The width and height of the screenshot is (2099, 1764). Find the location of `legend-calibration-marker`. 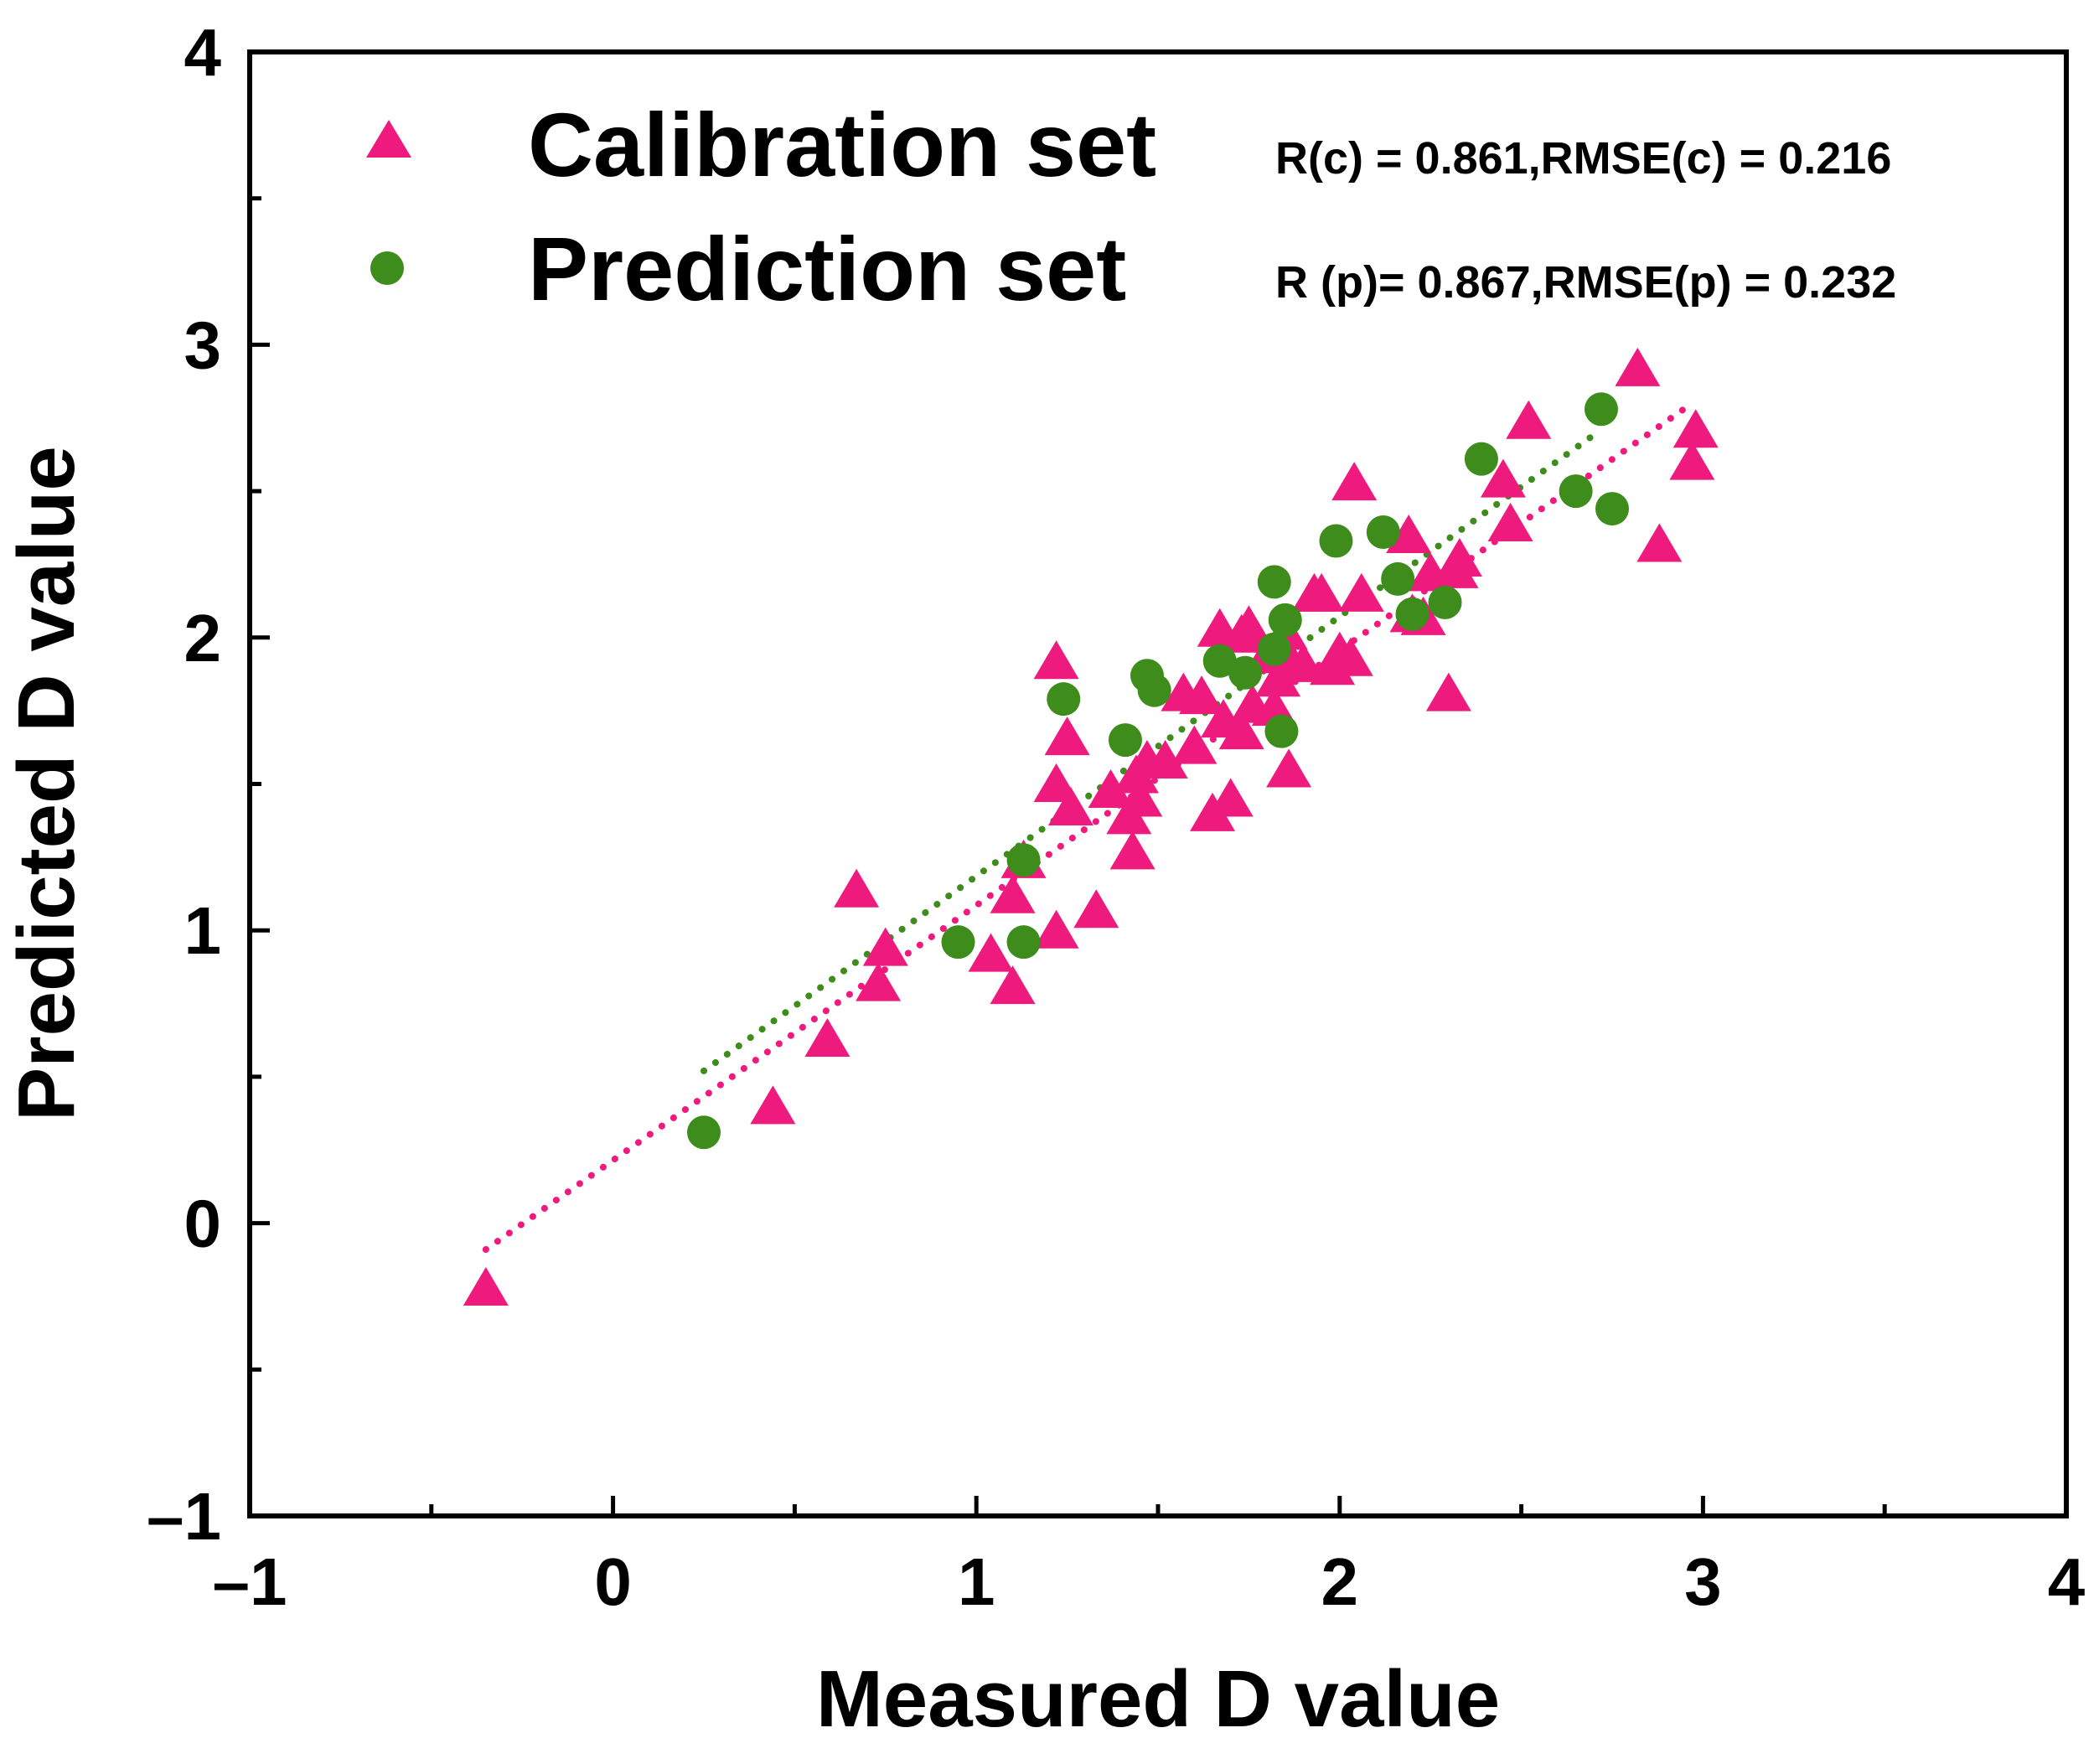

legend-calibration-marker is located at coordinates (388, 139).